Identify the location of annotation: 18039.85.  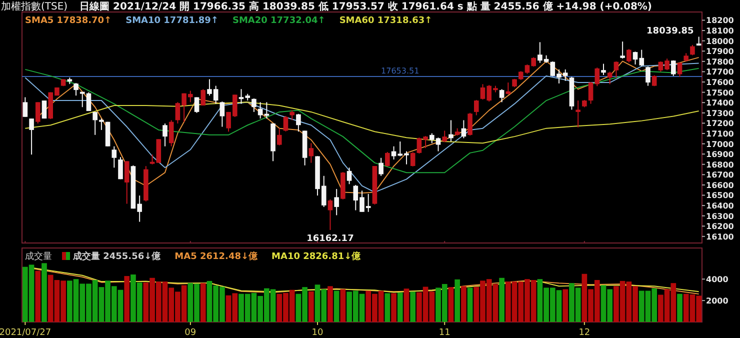
(670, 31).